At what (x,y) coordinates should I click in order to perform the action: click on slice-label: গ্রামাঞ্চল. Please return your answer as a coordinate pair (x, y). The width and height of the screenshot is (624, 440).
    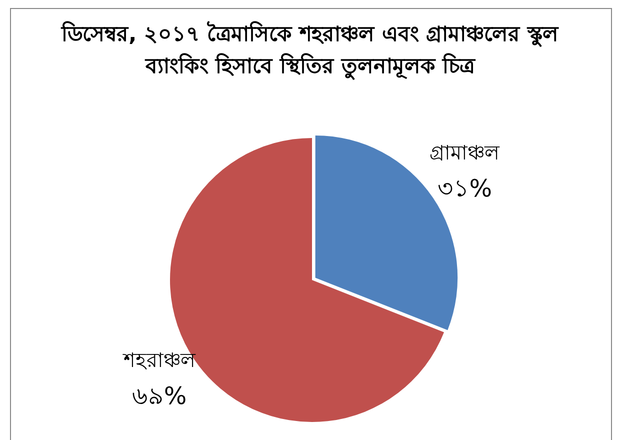
    Looking at the image, I should click on (465, 152).